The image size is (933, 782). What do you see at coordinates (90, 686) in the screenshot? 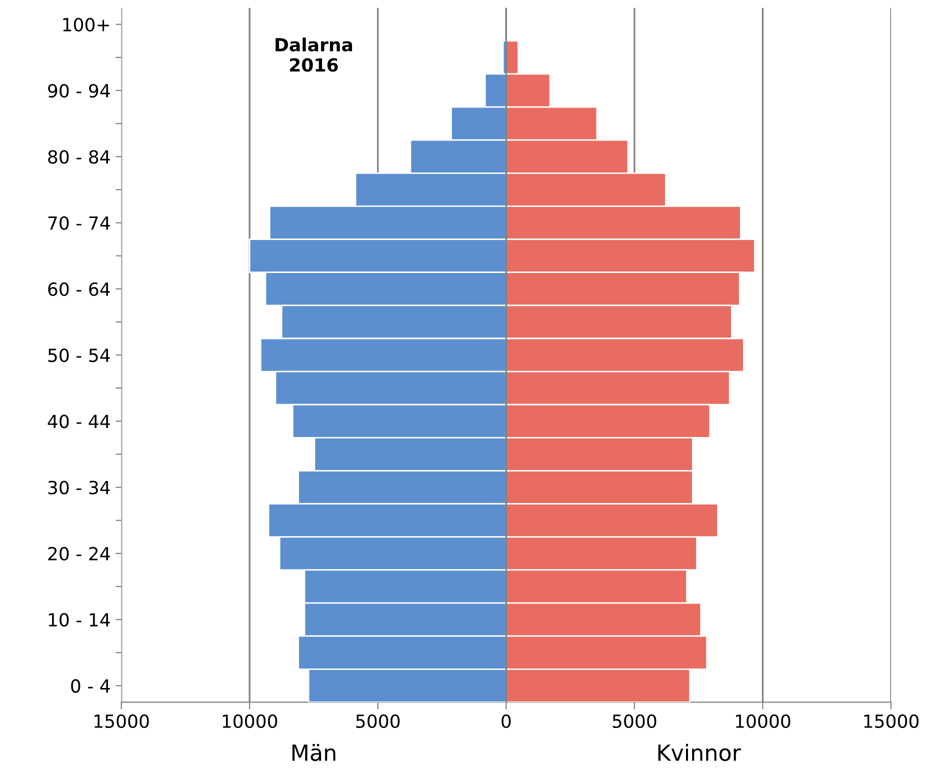
I see `y-tick-label: 0 - 4` at bounding box center [90, 686].